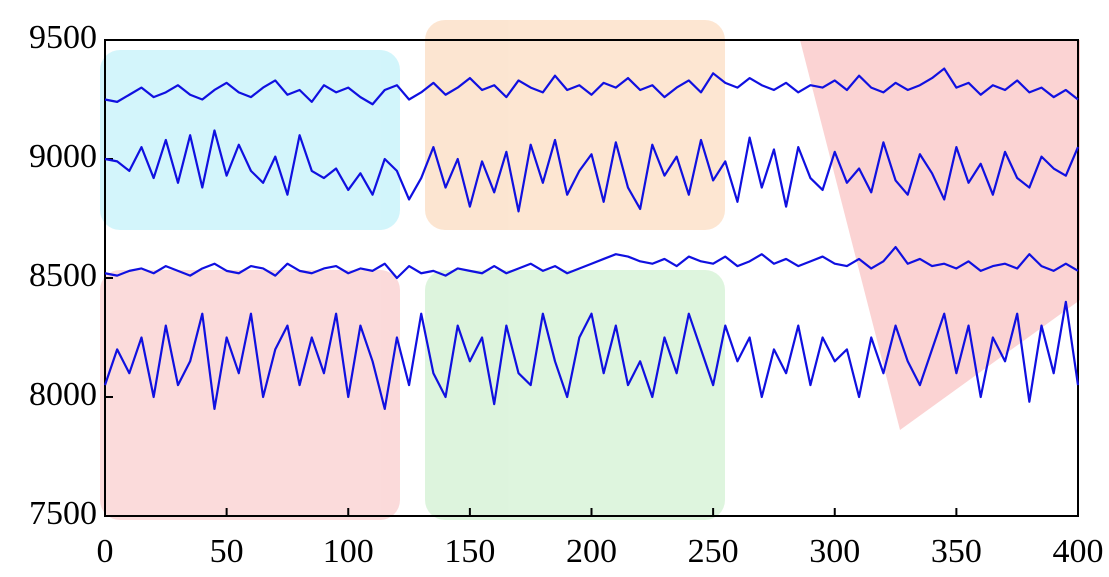 The width and height of the screenshot is (1109, 577). I want to click on y-tick-label: 7500, so click(63, 513).